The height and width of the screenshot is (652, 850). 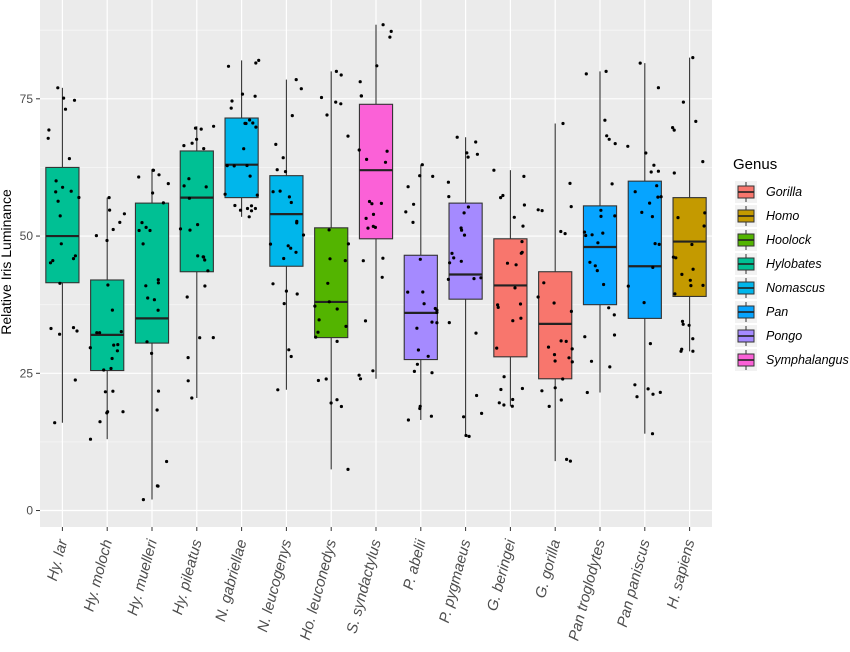 What do you see at coordinates (27, 373) in the screenshot?
I see `y-tick-label: 25` at bounding box center [27, 373].